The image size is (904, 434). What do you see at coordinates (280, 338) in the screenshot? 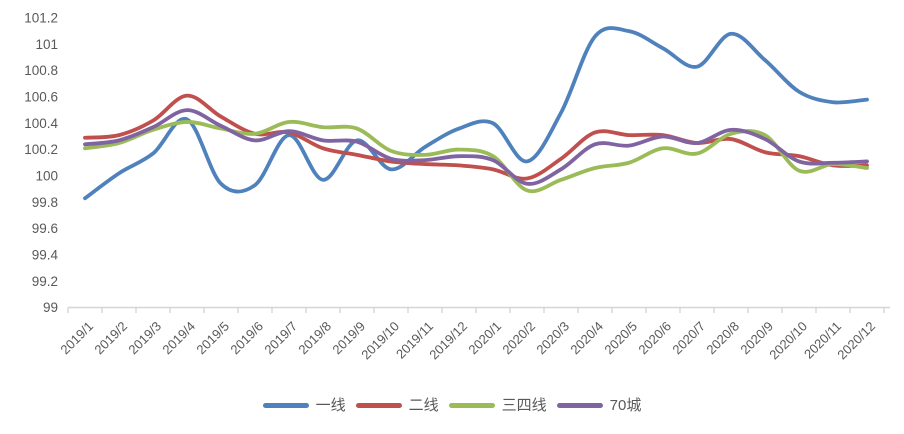
I see `x-axis-tick-label: 2019/7` at bounding box center [280, 338].